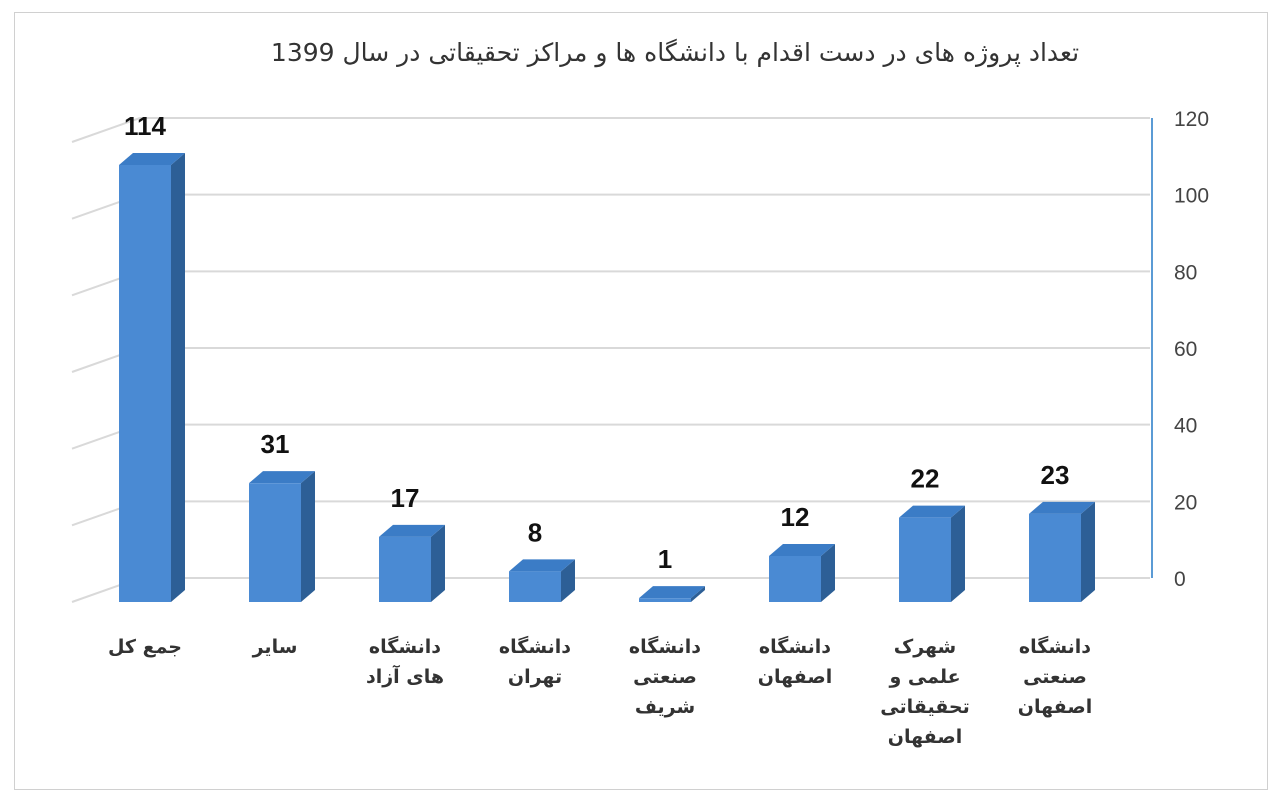 The height and width of the screenshot is (798, 1280). What do you see at coordinates (1180, 579) in the screenshot?
I see `y-tick-label: 0` at bounding box center [1180, 579].